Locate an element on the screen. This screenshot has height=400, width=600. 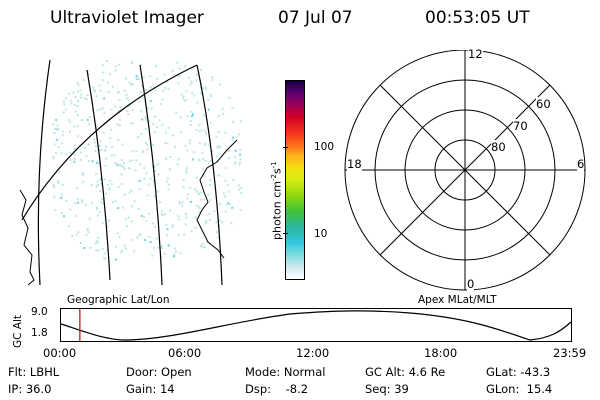
altitude-strip-frame is located at coordinates (316, 325).